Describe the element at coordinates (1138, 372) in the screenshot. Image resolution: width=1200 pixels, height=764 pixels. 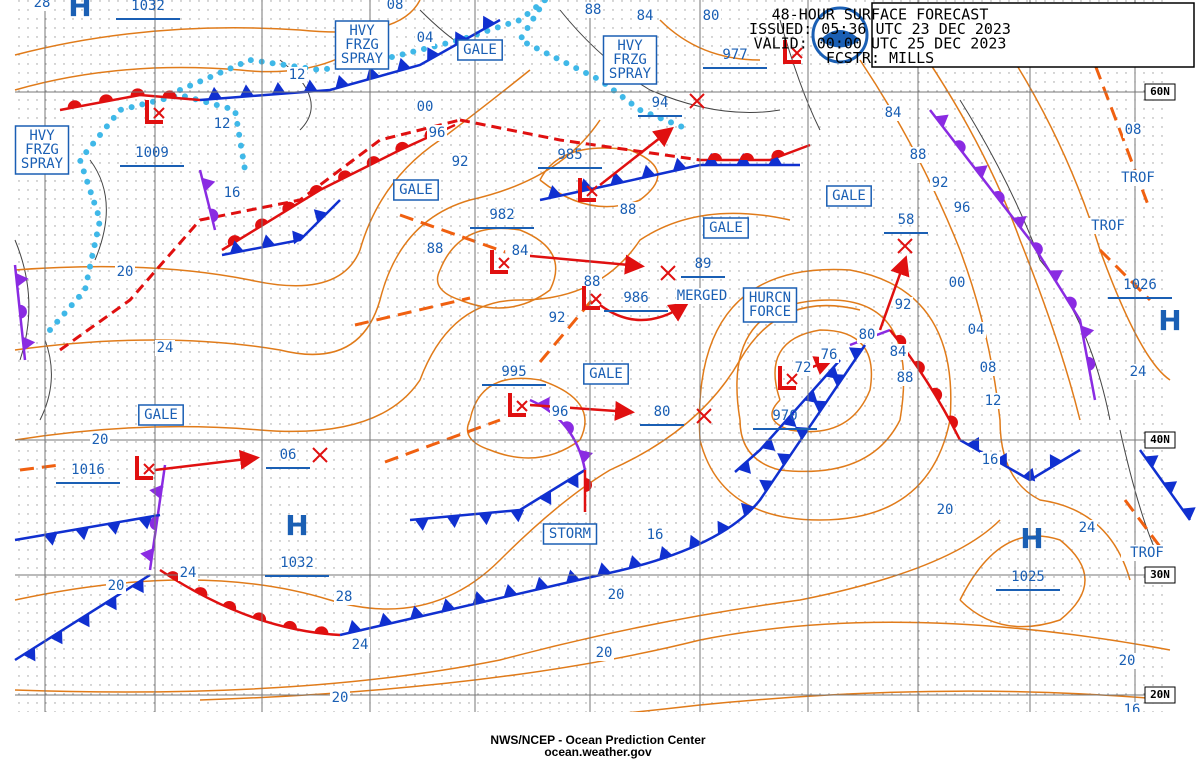
I see `isobar-label: 24` at that location.